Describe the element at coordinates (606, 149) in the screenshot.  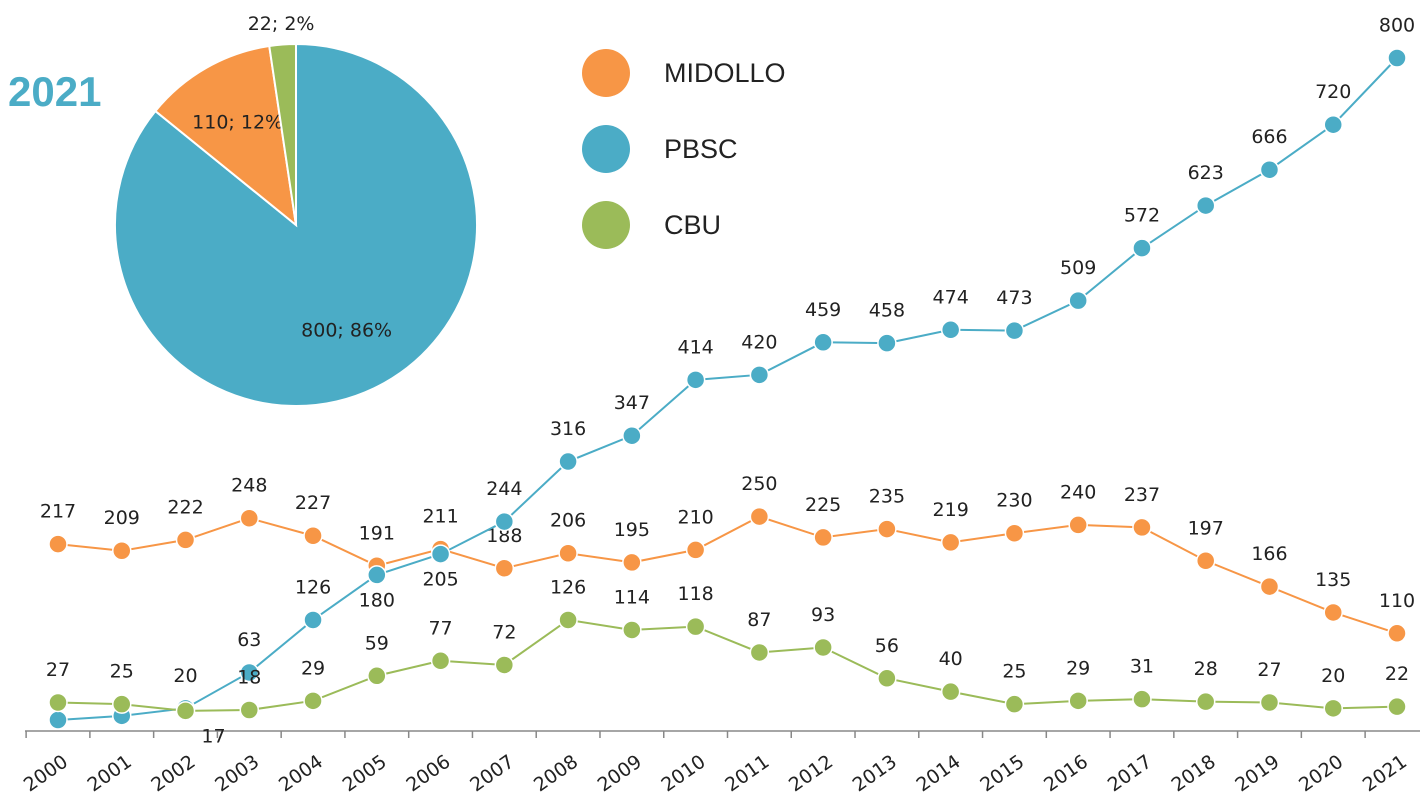
I see `legend-marker` at that location.